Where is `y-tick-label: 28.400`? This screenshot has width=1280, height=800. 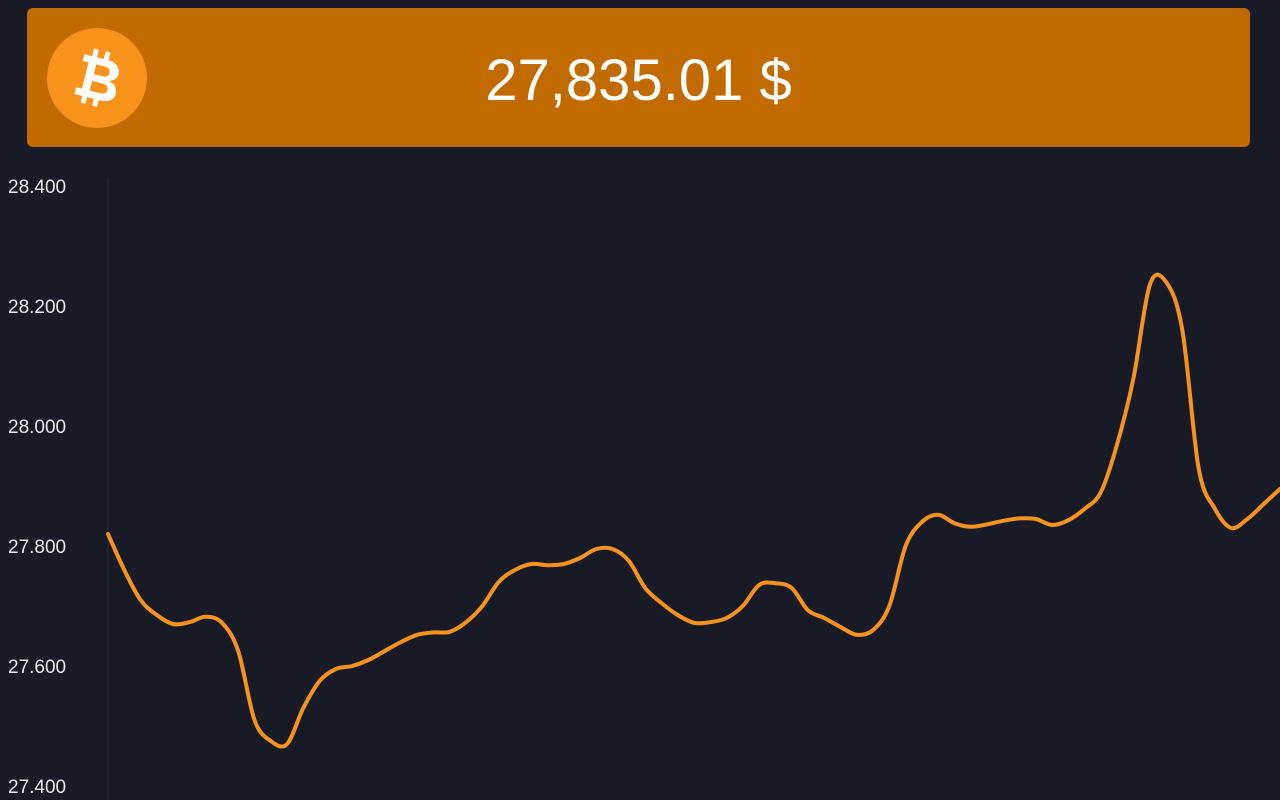
y-tick-label: 28.400 is located at coordinates (37, 187).